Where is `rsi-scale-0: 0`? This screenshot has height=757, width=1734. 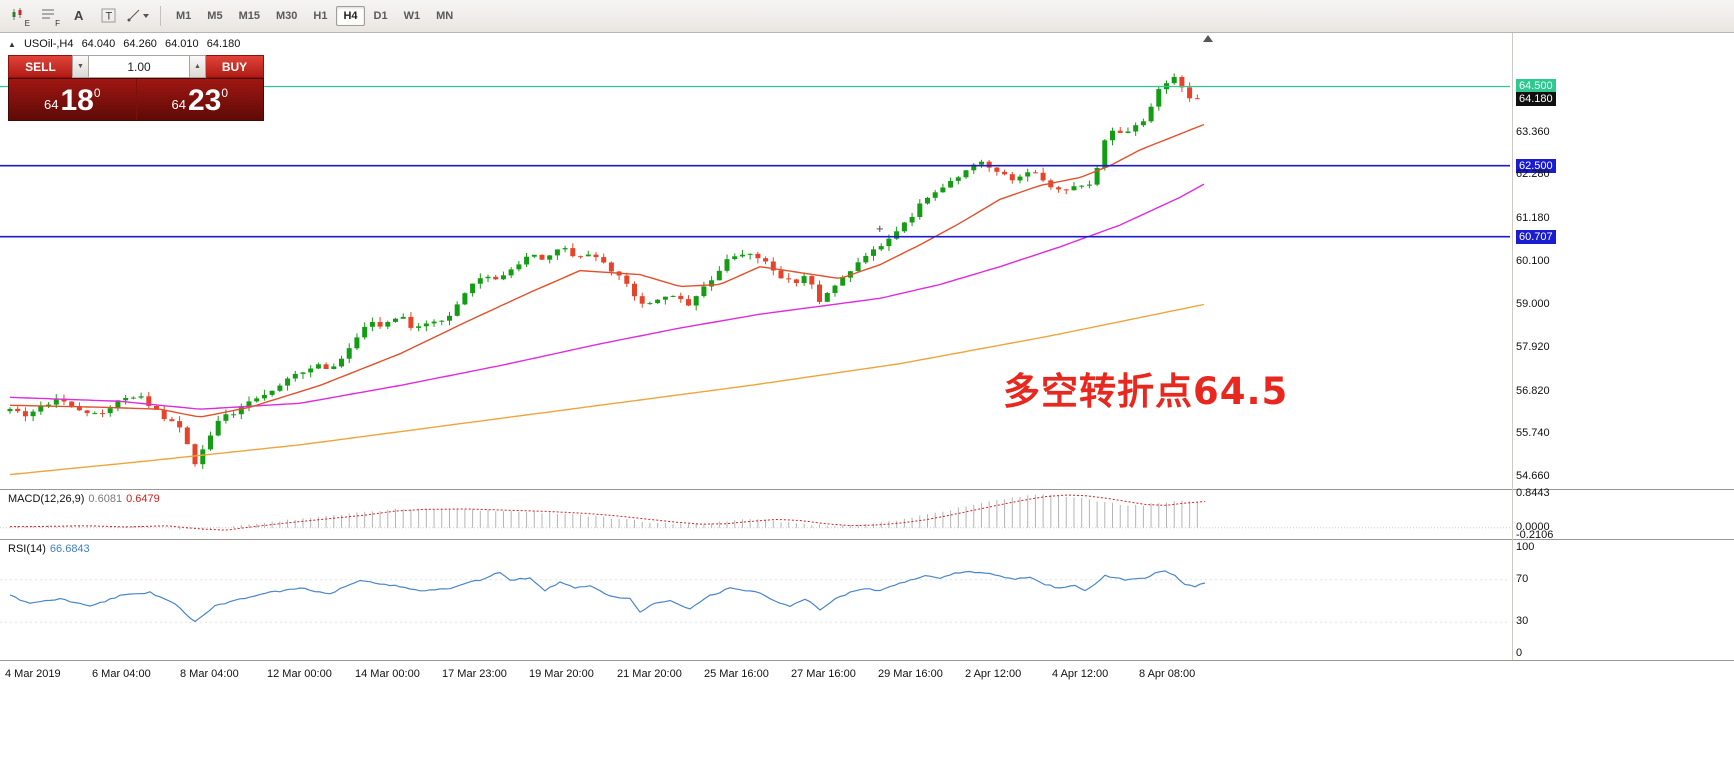
rsi-scale-0: 0 is located at coordinates (1519, 653).